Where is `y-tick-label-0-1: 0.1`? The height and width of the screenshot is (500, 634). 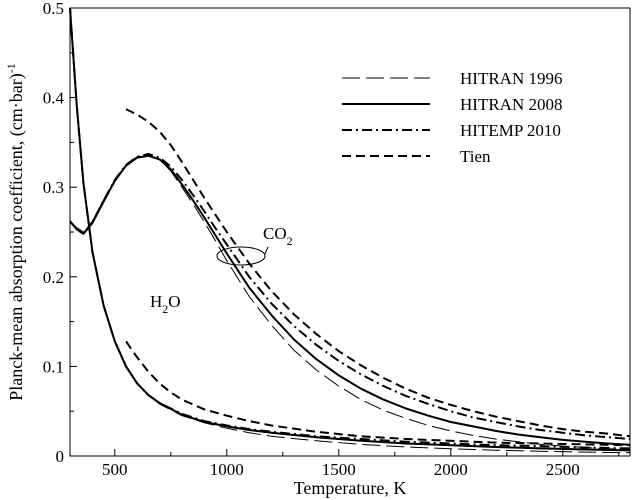
y-tick-label-0-1: 0.1 is located at coordinates (53, 366).